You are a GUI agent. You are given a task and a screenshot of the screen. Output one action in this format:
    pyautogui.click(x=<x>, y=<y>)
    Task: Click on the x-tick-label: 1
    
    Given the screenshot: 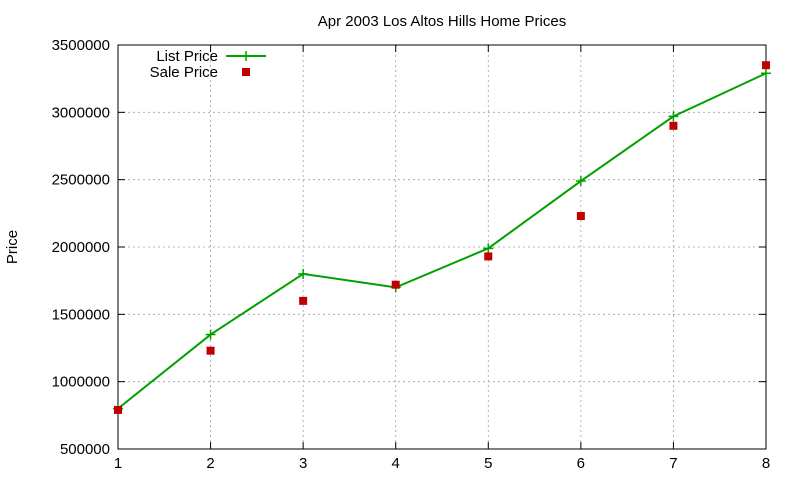 What is the action you would take?
    pyautogui.click(x=118, y=463)
    